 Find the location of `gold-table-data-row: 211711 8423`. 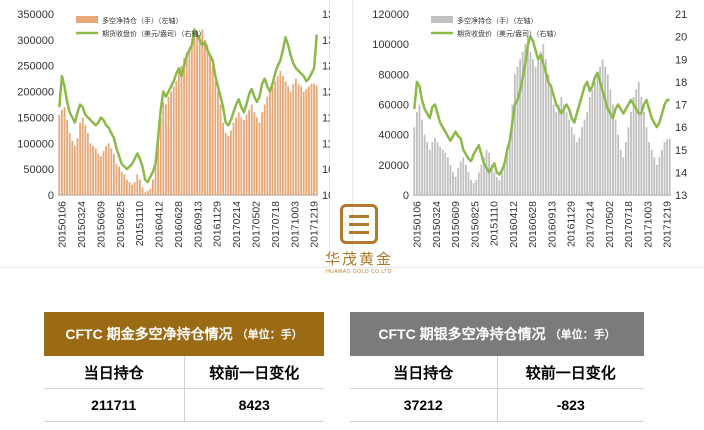

gold-table-data-row: 211711 8423 is located at coordinates (184, 405).